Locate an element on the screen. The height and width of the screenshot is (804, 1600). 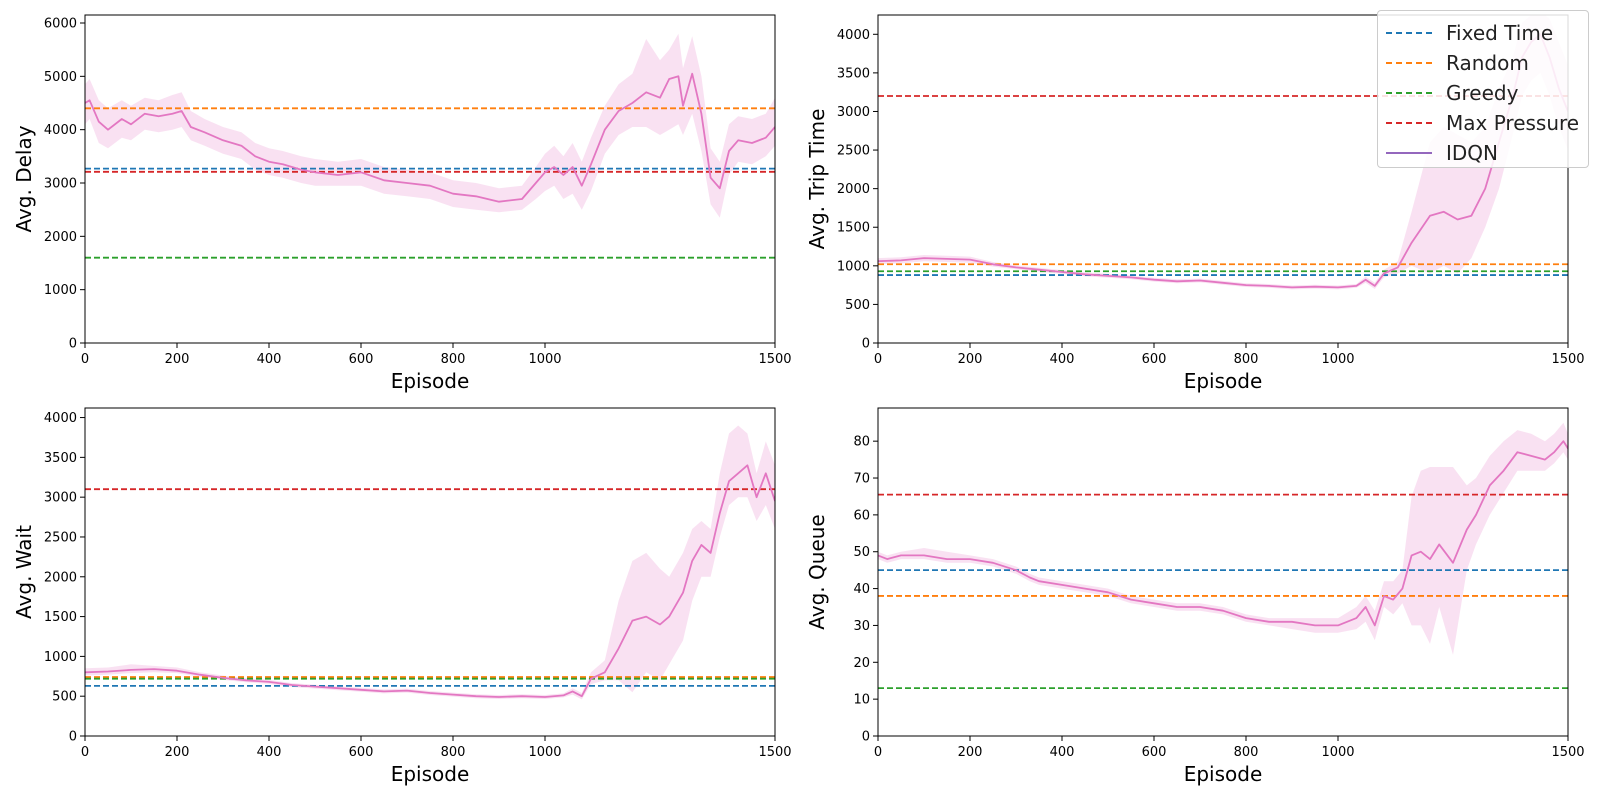
legend-item-random: Random is located at coordinates (1457, 63).